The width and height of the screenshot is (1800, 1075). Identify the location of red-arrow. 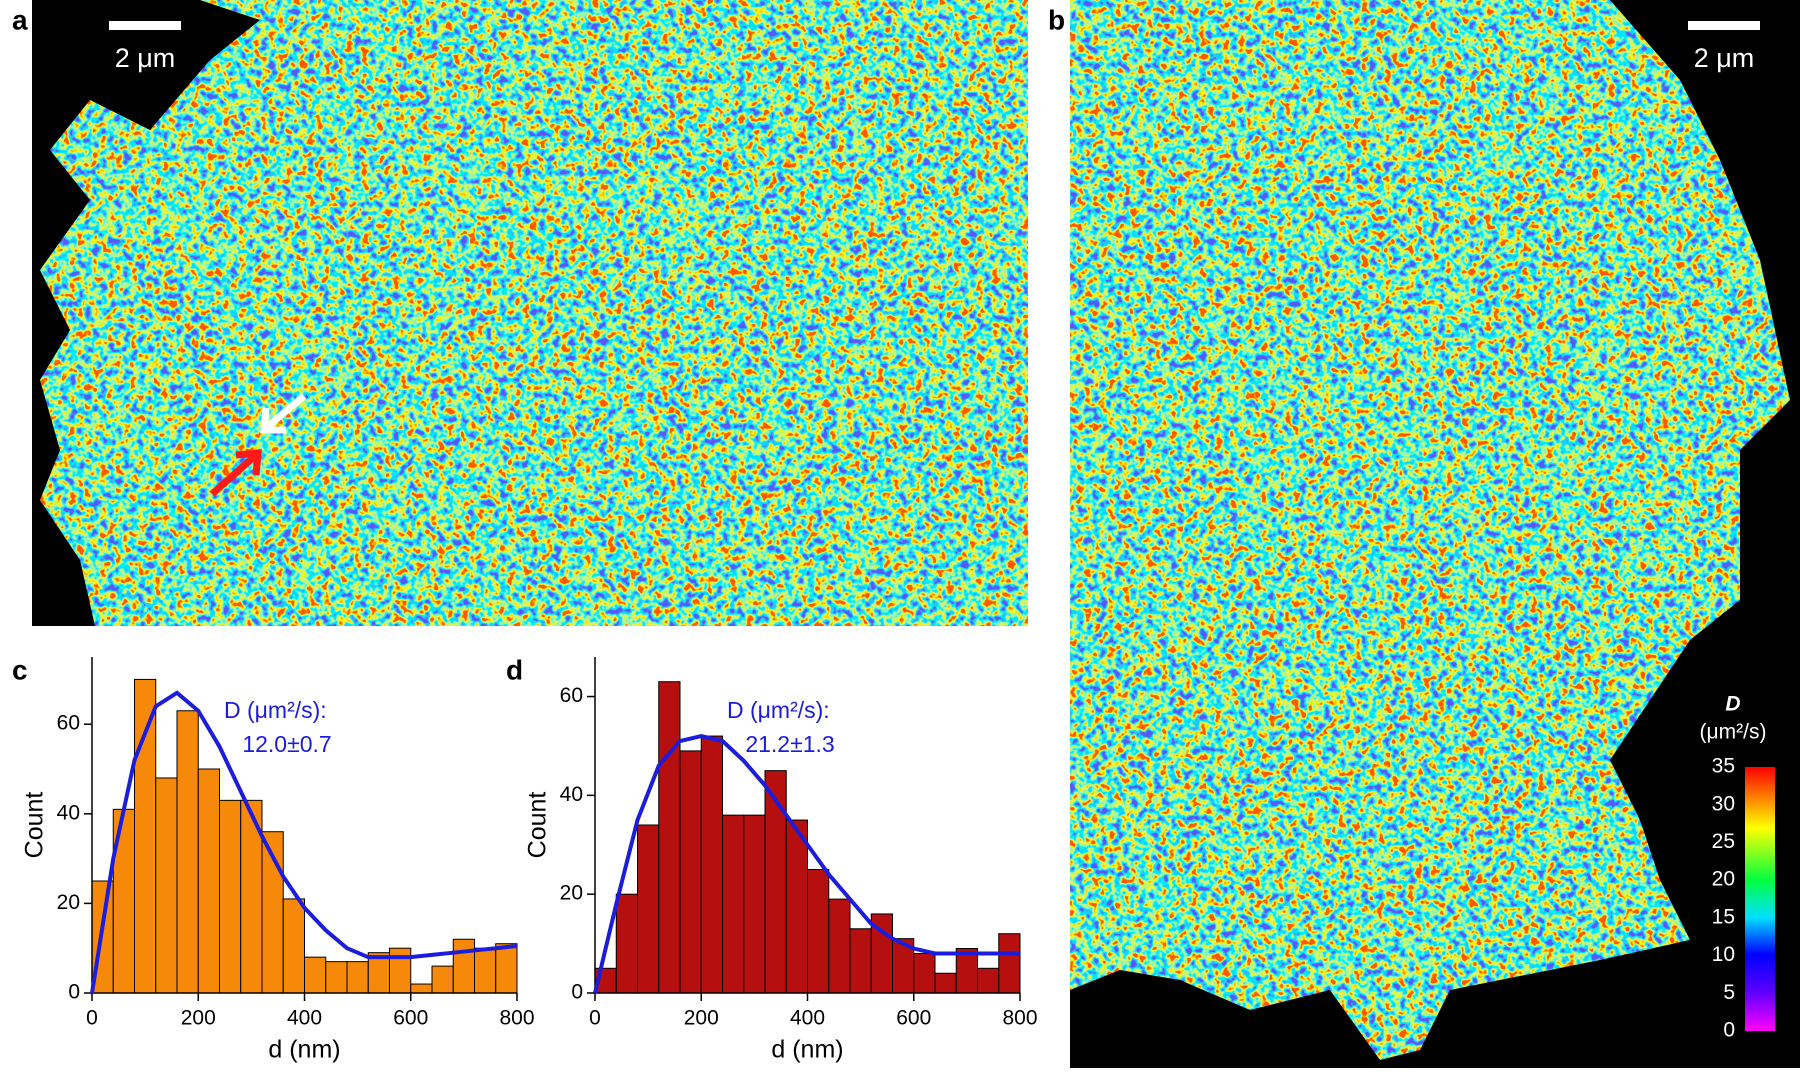
(235, 473).